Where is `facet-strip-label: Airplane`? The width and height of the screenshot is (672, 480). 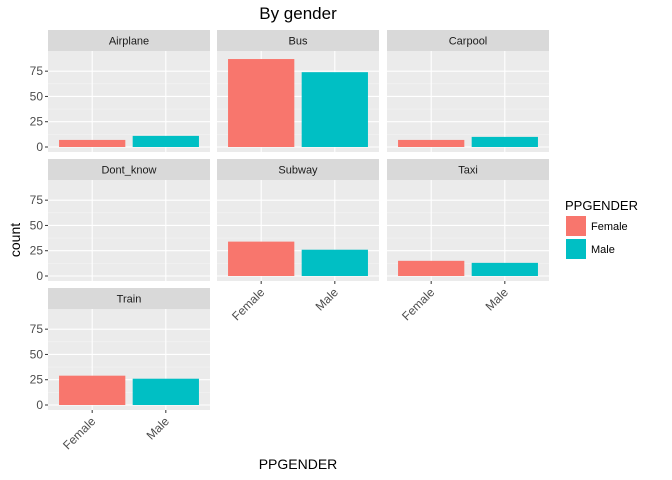
facet-strip-label: Airplane is located at coordinates (129, 42).